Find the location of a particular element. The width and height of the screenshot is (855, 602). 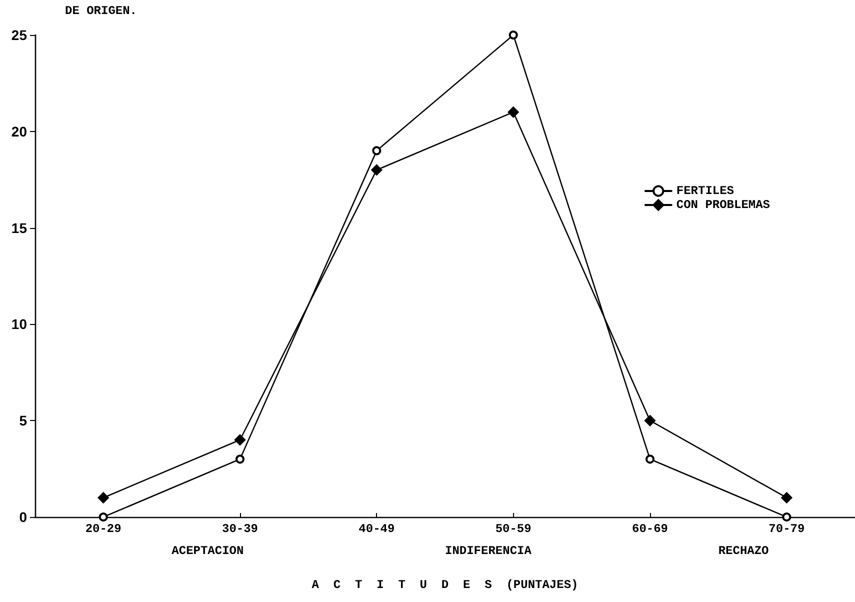

y-tick-label: 25 is located at coordinates (19, 35).